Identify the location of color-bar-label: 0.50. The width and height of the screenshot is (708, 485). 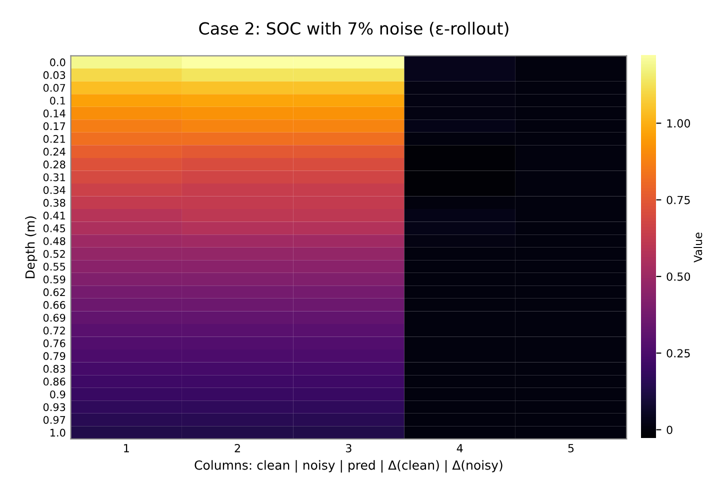
(678, 276).